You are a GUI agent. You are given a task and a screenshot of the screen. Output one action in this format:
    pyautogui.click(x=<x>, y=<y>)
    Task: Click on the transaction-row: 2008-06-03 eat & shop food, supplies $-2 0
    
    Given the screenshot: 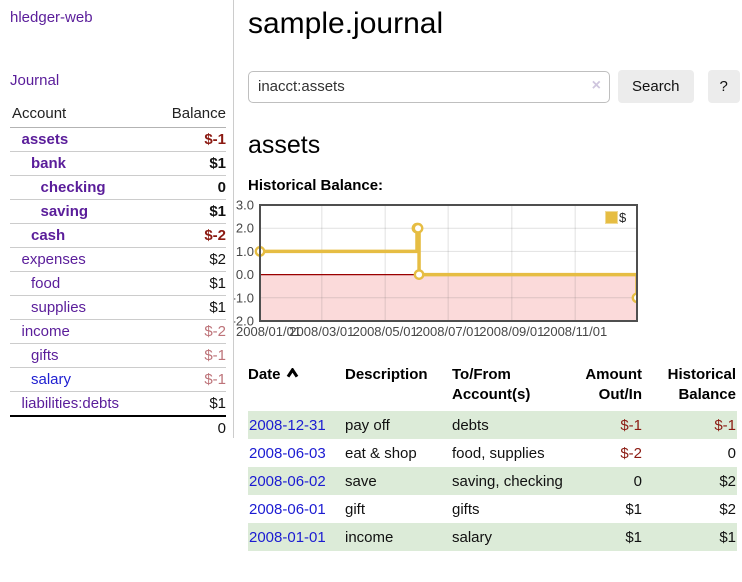 What is the action you would take?
    pyautogui.click(x=492, y=453)
    